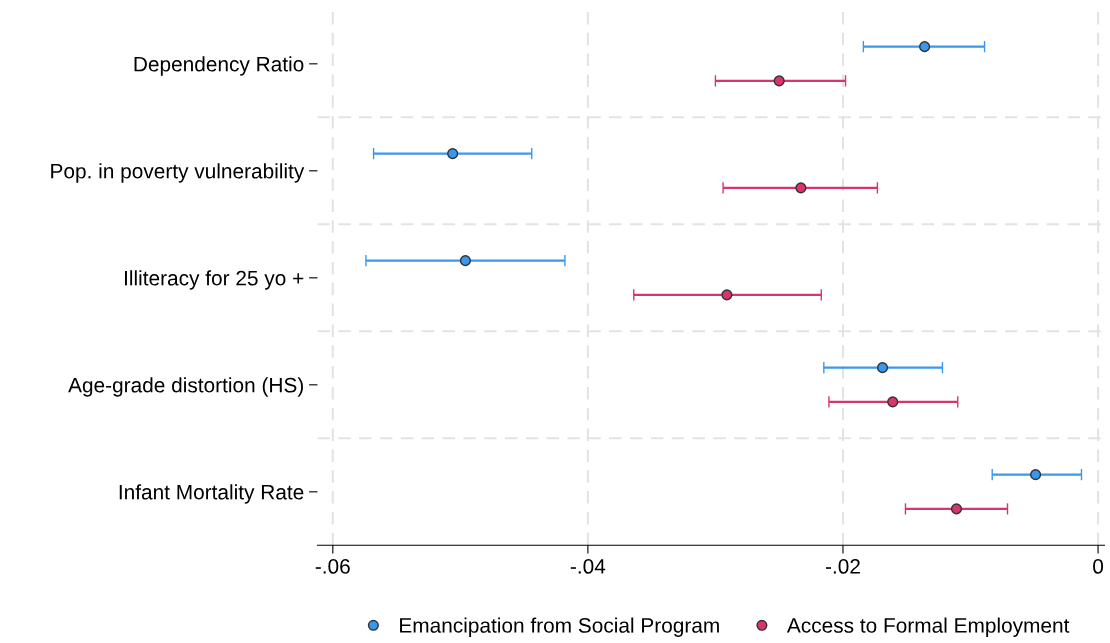 Image resolution: width=1110 pixels, height=643 pixels. What do you see at coordinates (219, 66) in the screenshot?
I see `y-tick-label: Dependency Ratio` at bounding box center [219, 66].